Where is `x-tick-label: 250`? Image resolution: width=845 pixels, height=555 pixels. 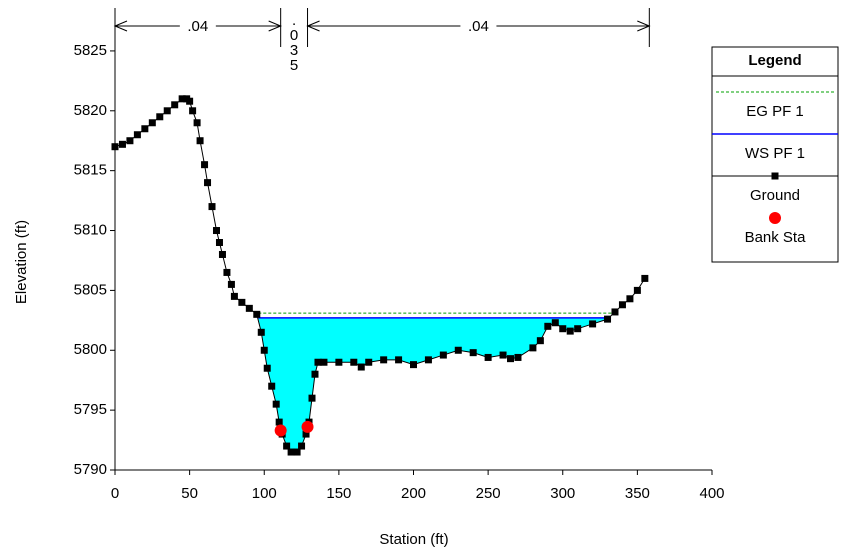
x-tick-label: 250 is located at coordinates (488, 493).